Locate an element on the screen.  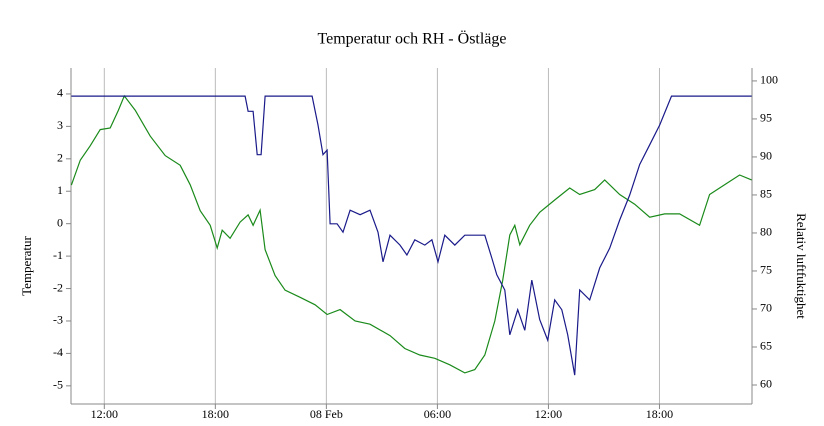
y-tick-label: -3 is located at coordinates (58, 320).